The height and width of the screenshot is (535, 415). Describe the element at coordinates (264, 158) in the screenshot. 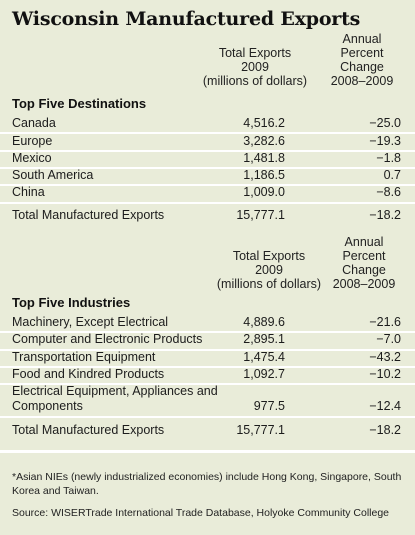

I see `row-value: 1,481.8` at that location.